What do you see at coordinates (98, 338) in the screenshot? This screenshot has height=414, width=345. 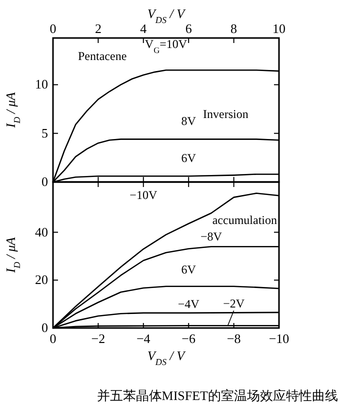 I see `x-tick-label: −2` at bounding box center [98, 338].